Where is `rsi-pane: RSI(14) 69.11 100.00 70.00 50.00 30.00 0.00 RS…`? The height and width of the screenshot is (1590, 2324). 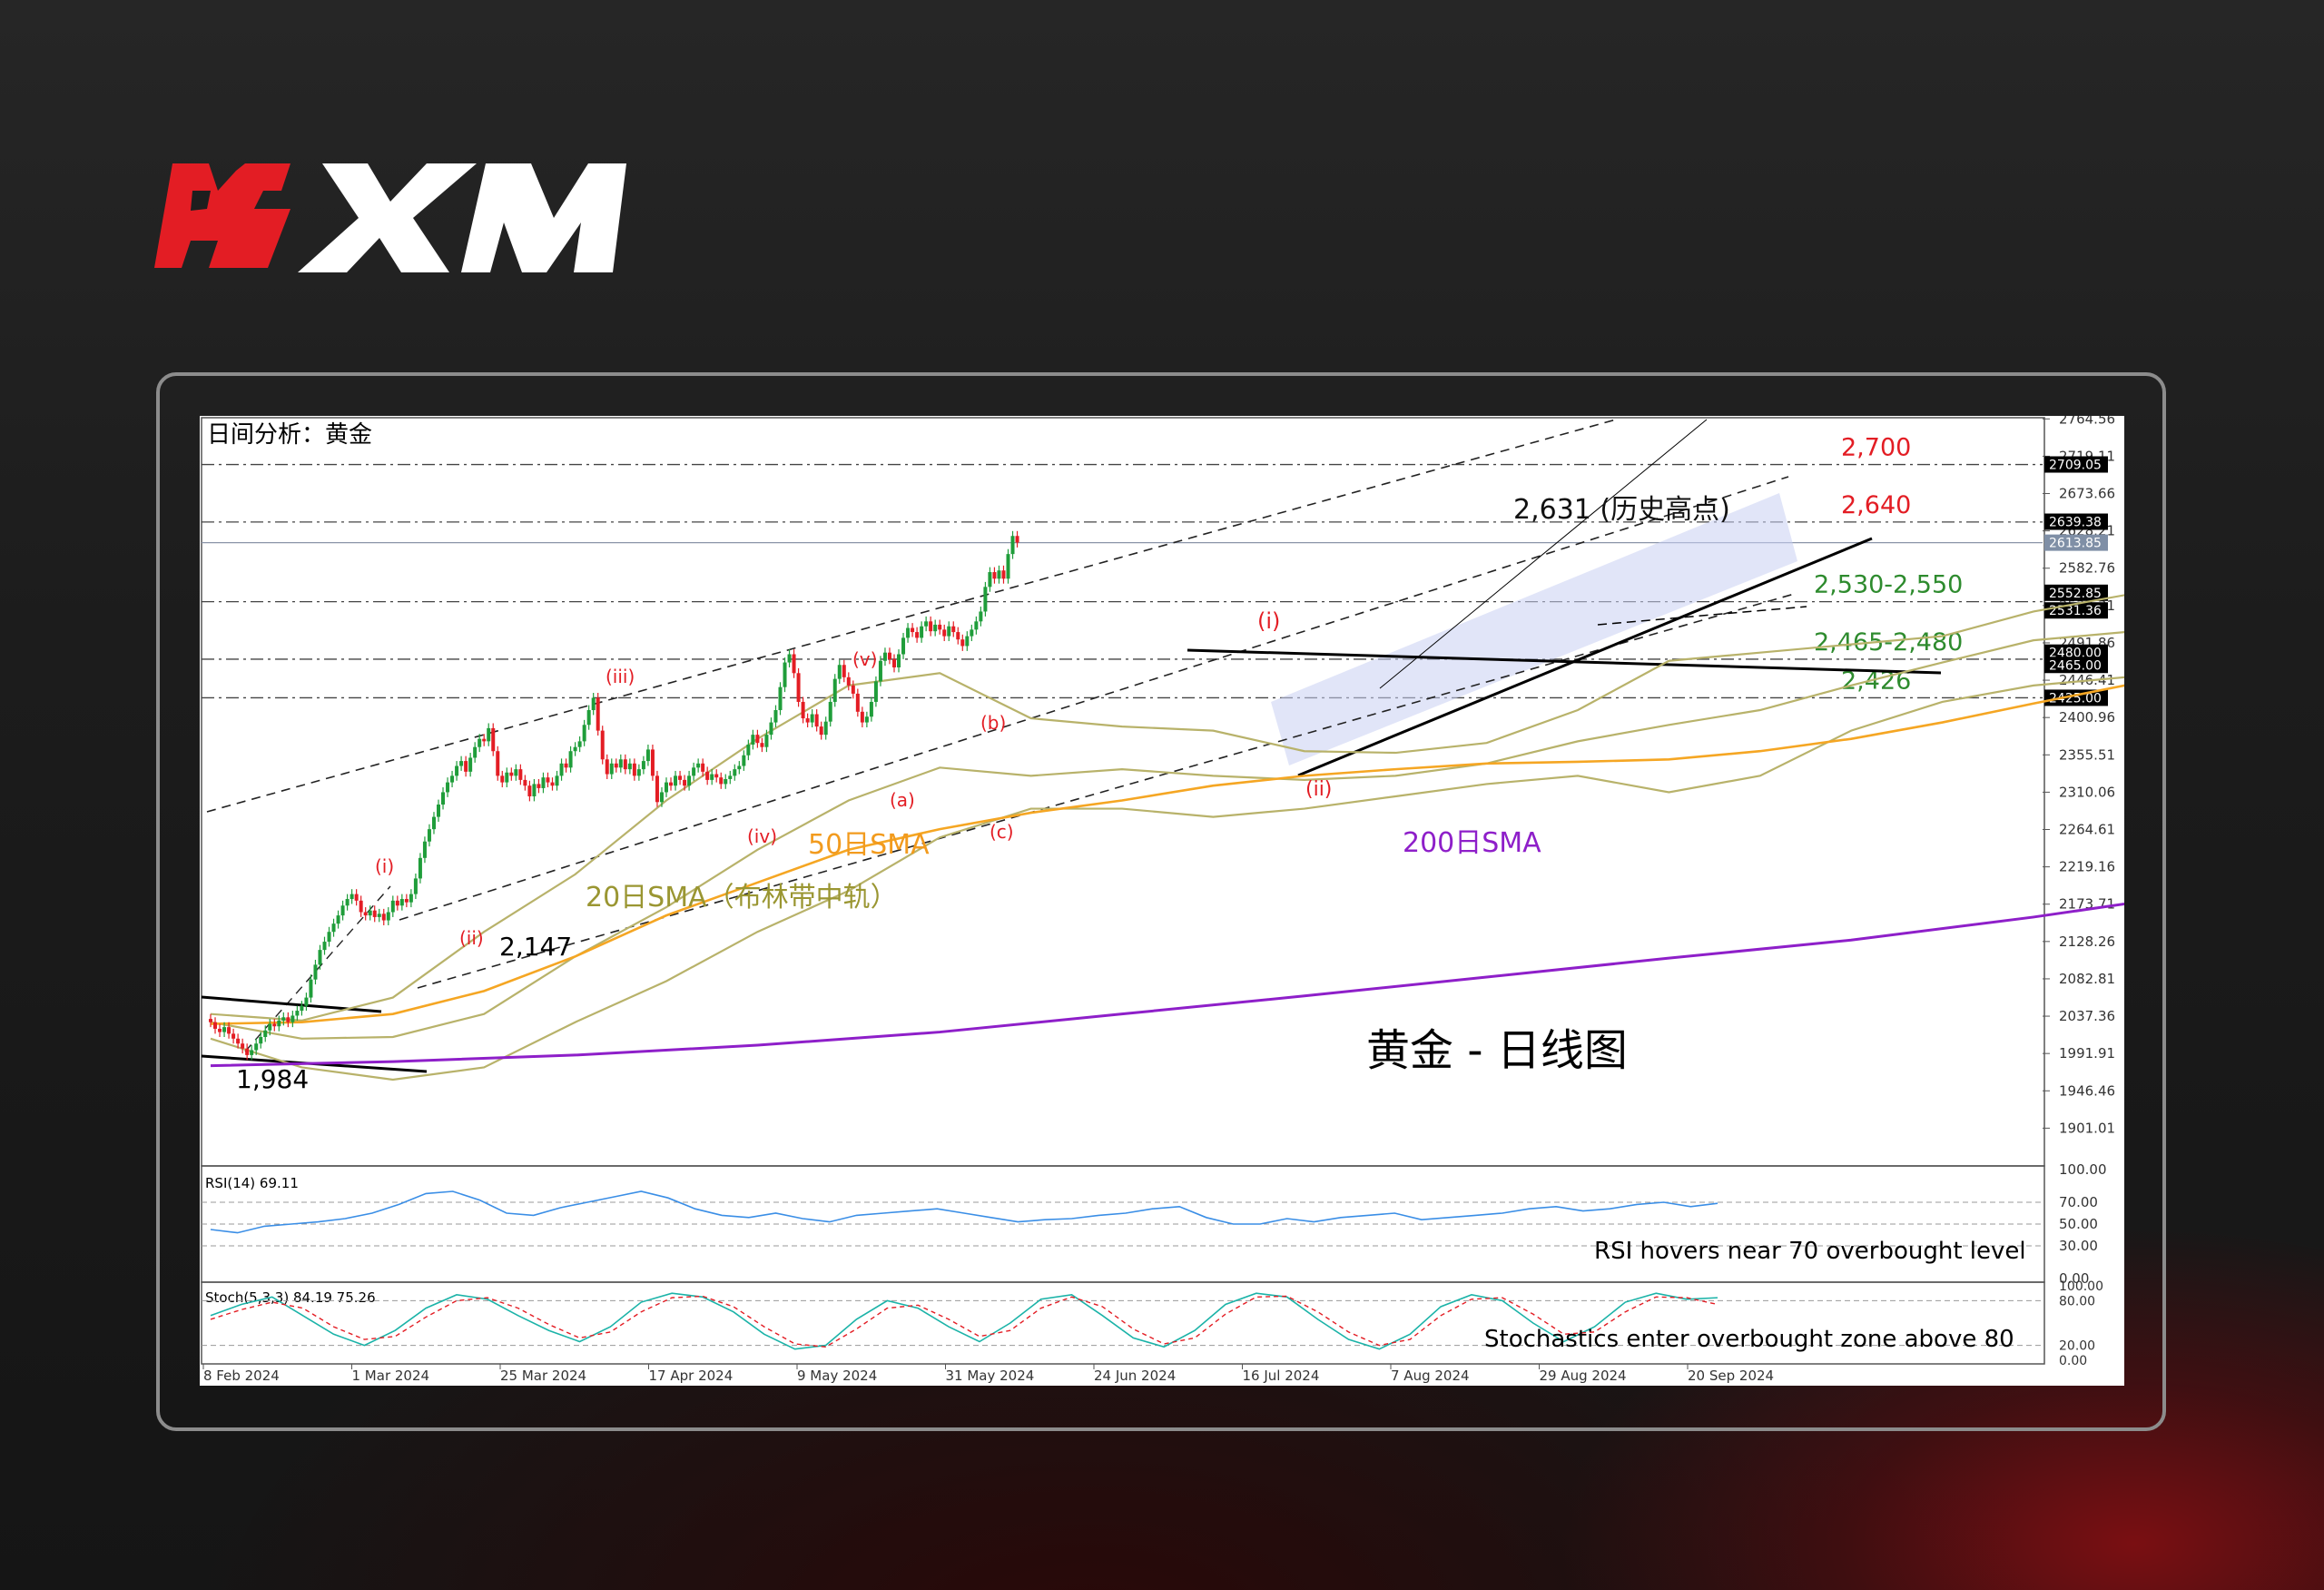 rsi-pane: RSI(14) 69.11 100.00 70.00 50.00 30.00 0.00 RS… is located at coordinates (1154, 1224).